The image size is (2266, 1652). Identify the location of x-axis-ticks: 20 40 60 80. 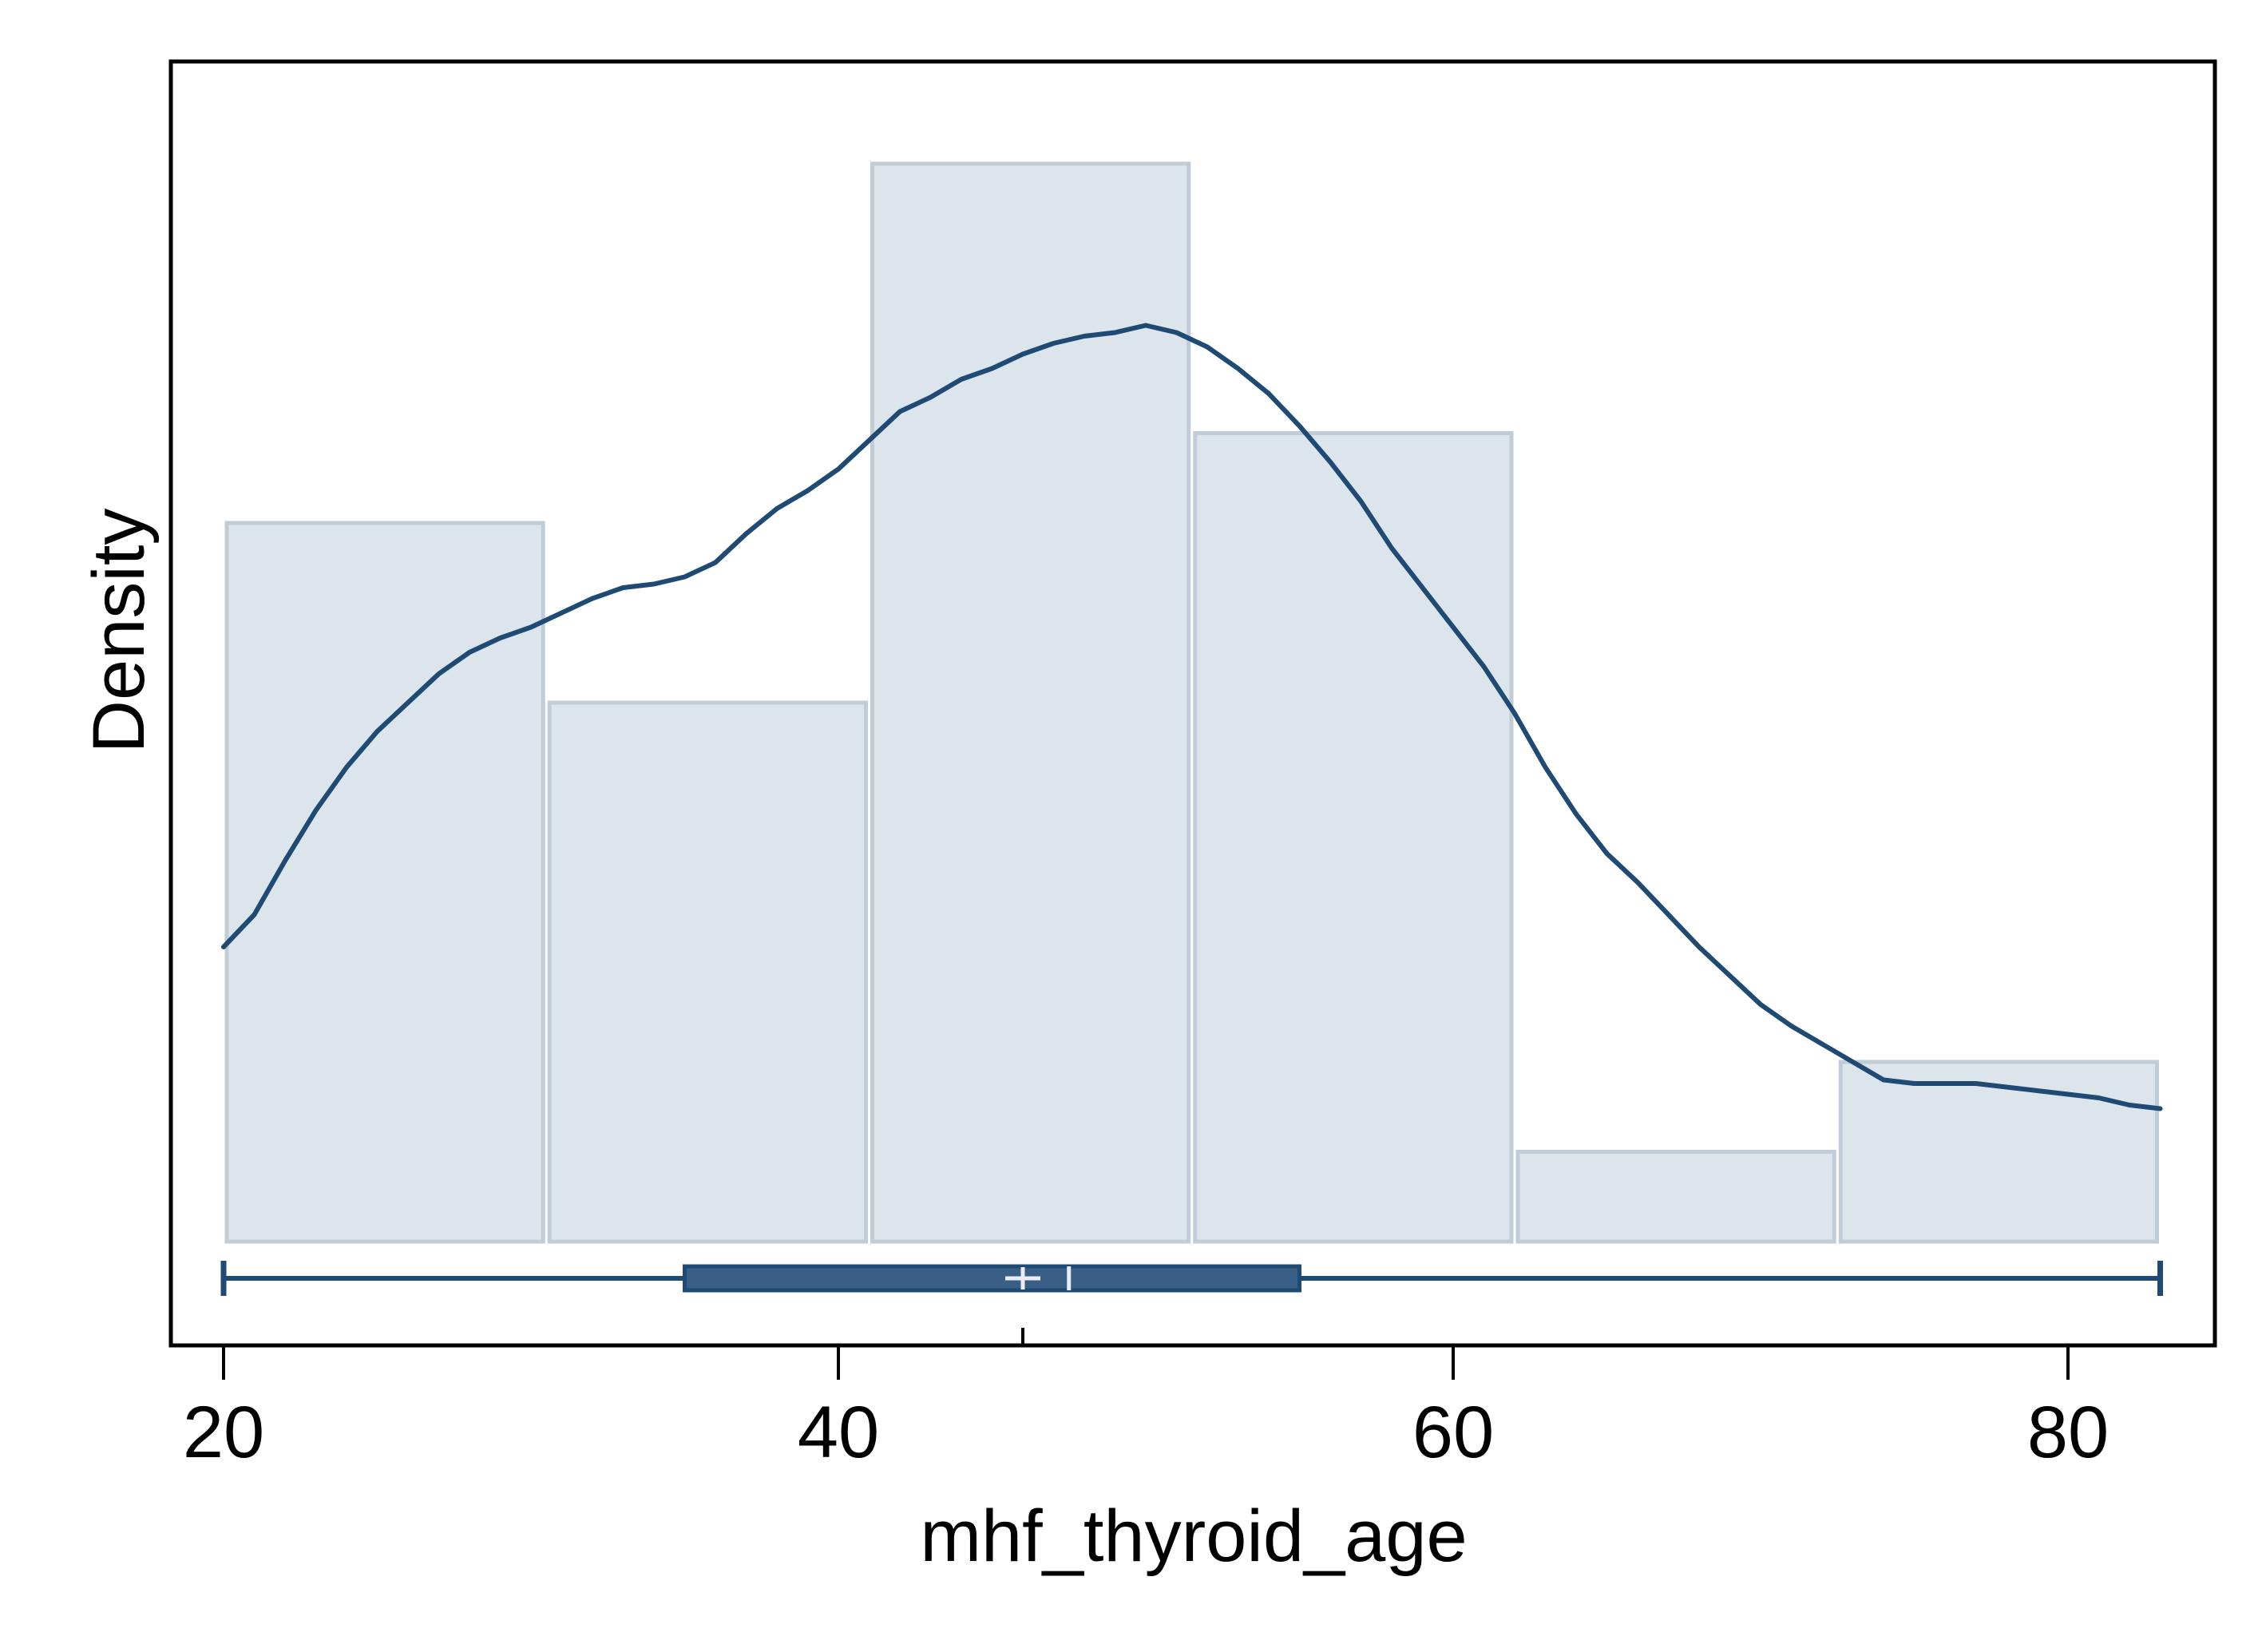
(1146, 1409).